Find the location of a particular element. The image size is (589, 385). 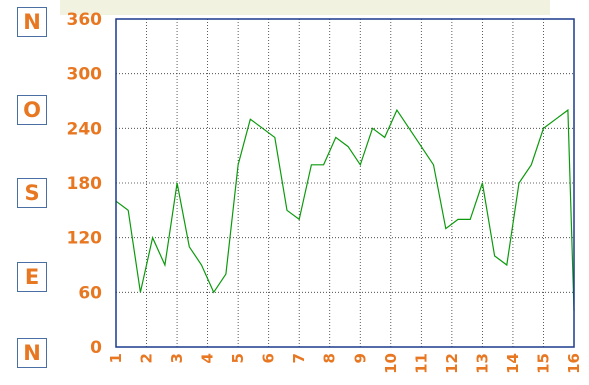

y-tick-label: 0 is located at coordinates (96, 348).